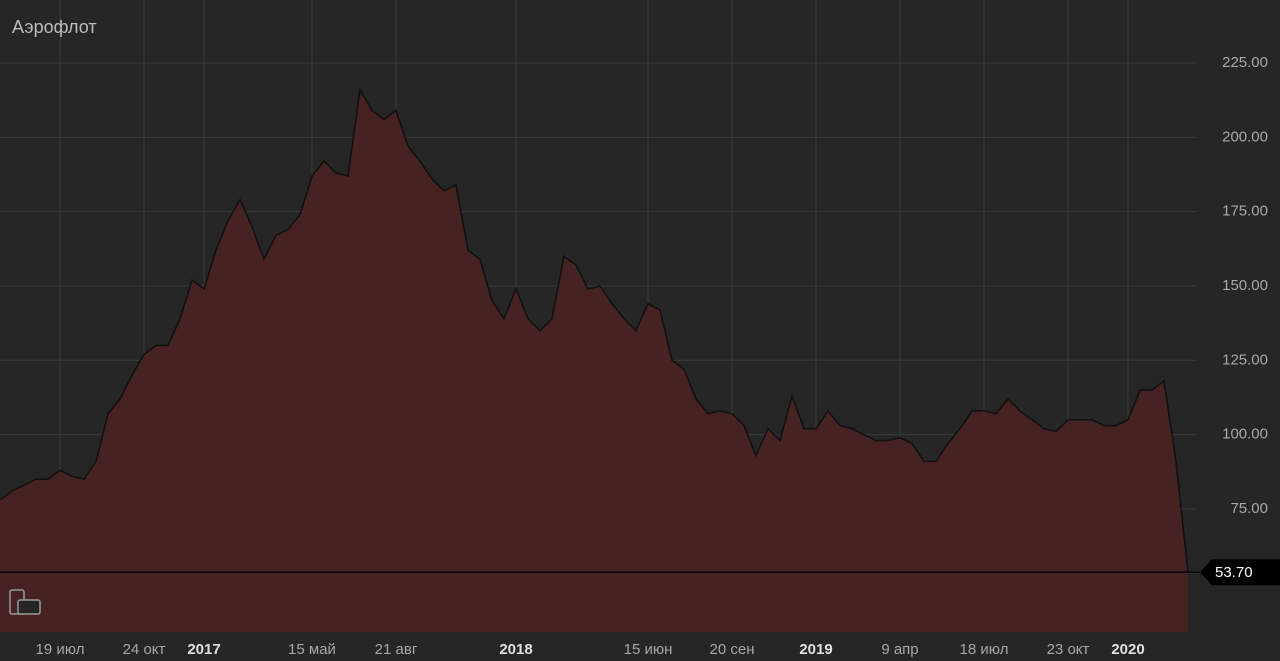 Image resolution: width=1280 pixels, height=661 pixels. I want to click on x-tick-label: 2017, so click(203, 649).